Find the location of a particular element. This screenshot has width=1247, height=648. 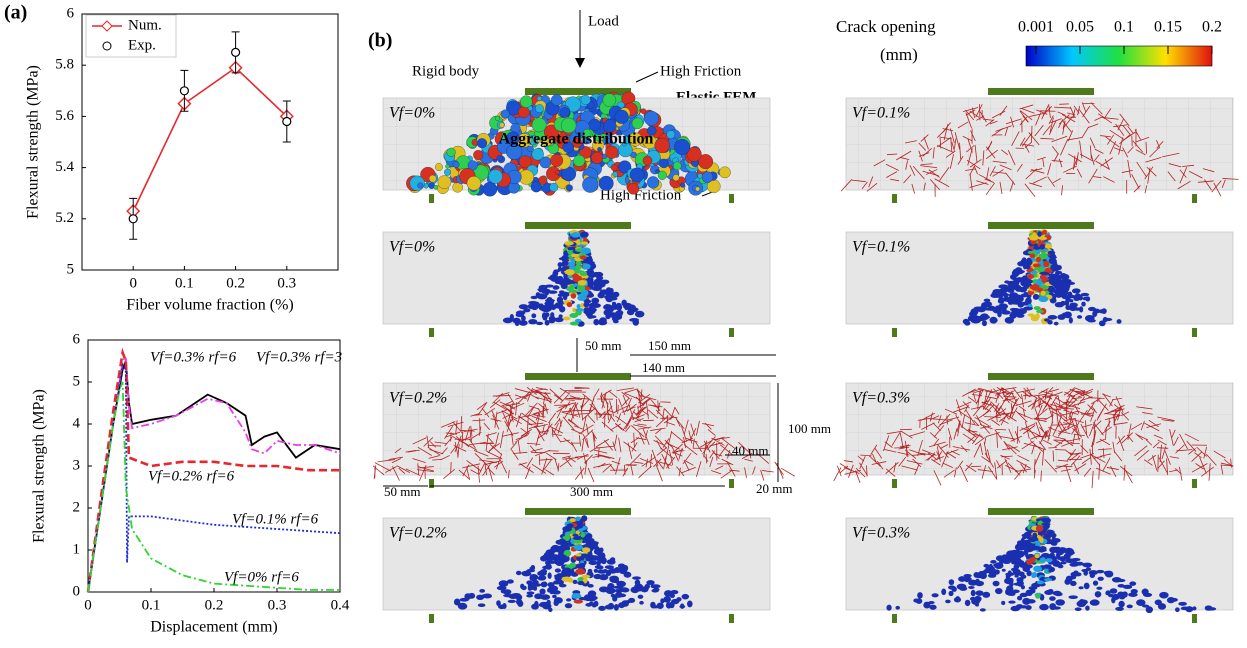

y-axis-label: Flexural strength (MPa) is located at coordinates (39, 466).